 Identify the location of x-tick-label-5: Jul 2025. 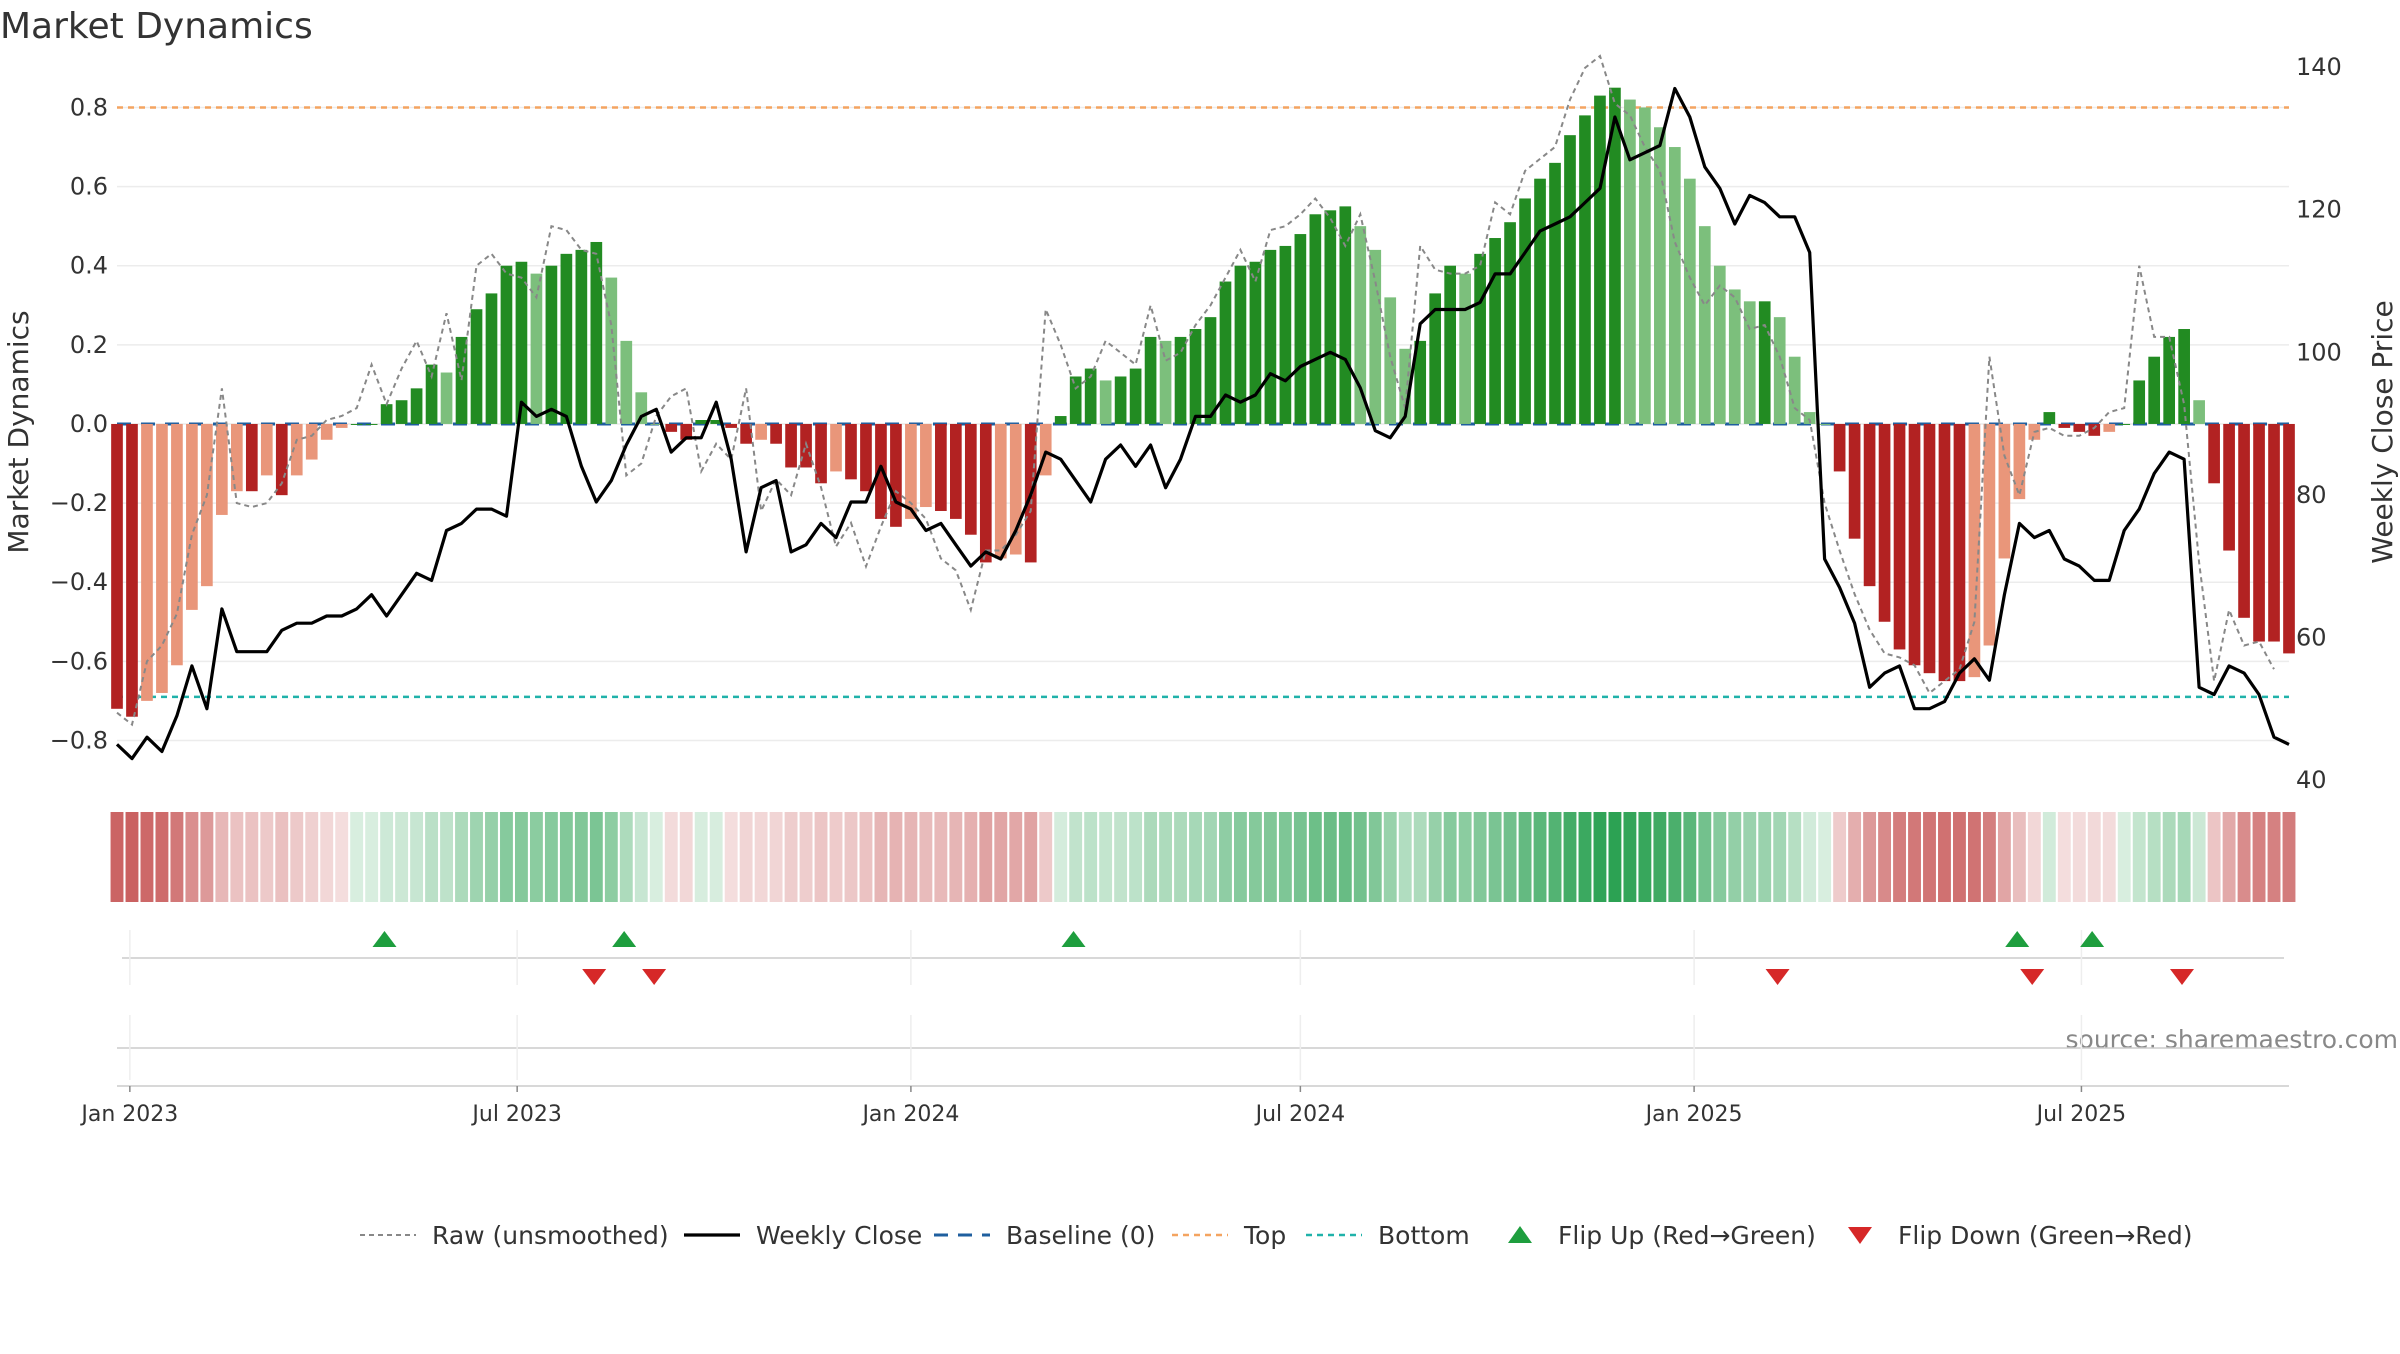
(2081, 1114).